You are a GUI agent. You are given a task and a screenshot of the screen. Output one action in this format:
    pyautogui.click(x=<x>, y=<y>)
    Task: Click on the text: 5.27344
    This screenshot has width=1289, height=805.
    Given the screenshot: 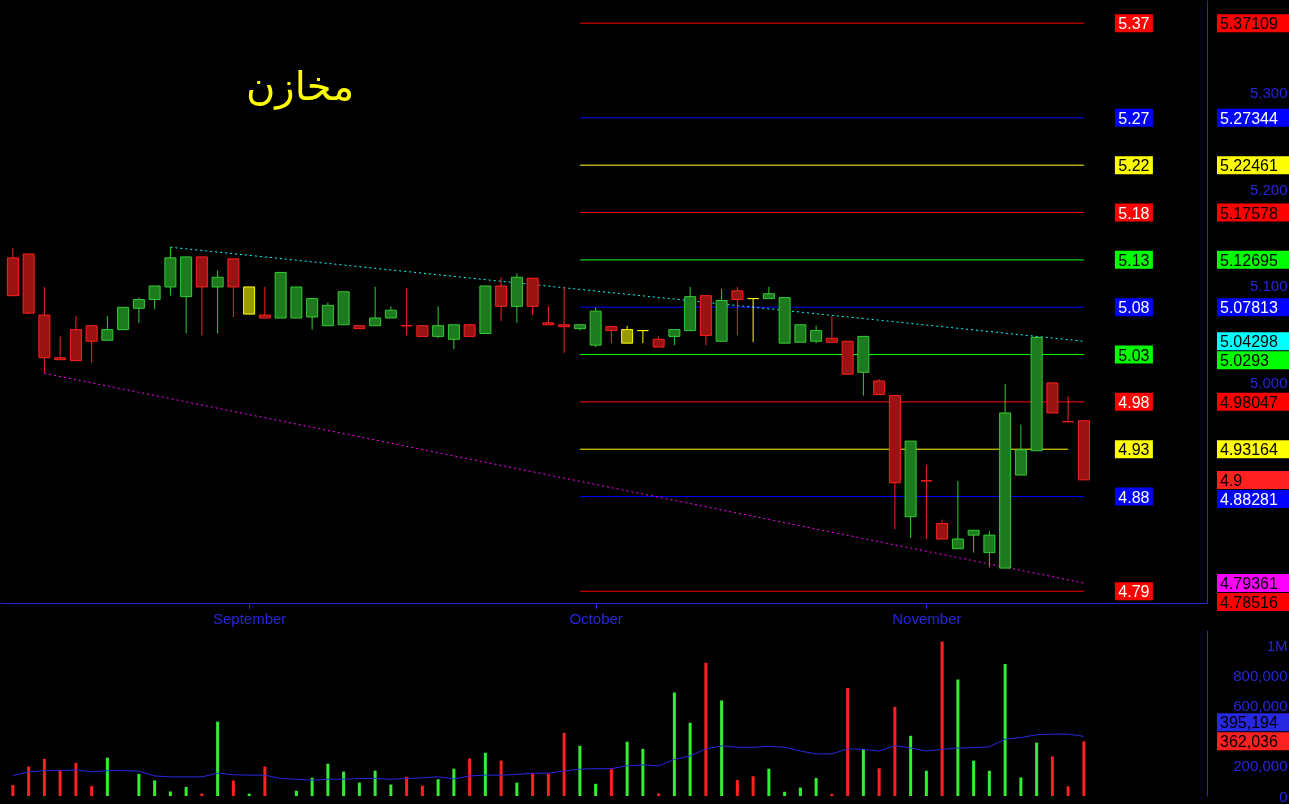 What is the action you would take?
    pyautogui.click(x=1249, y=118)
    